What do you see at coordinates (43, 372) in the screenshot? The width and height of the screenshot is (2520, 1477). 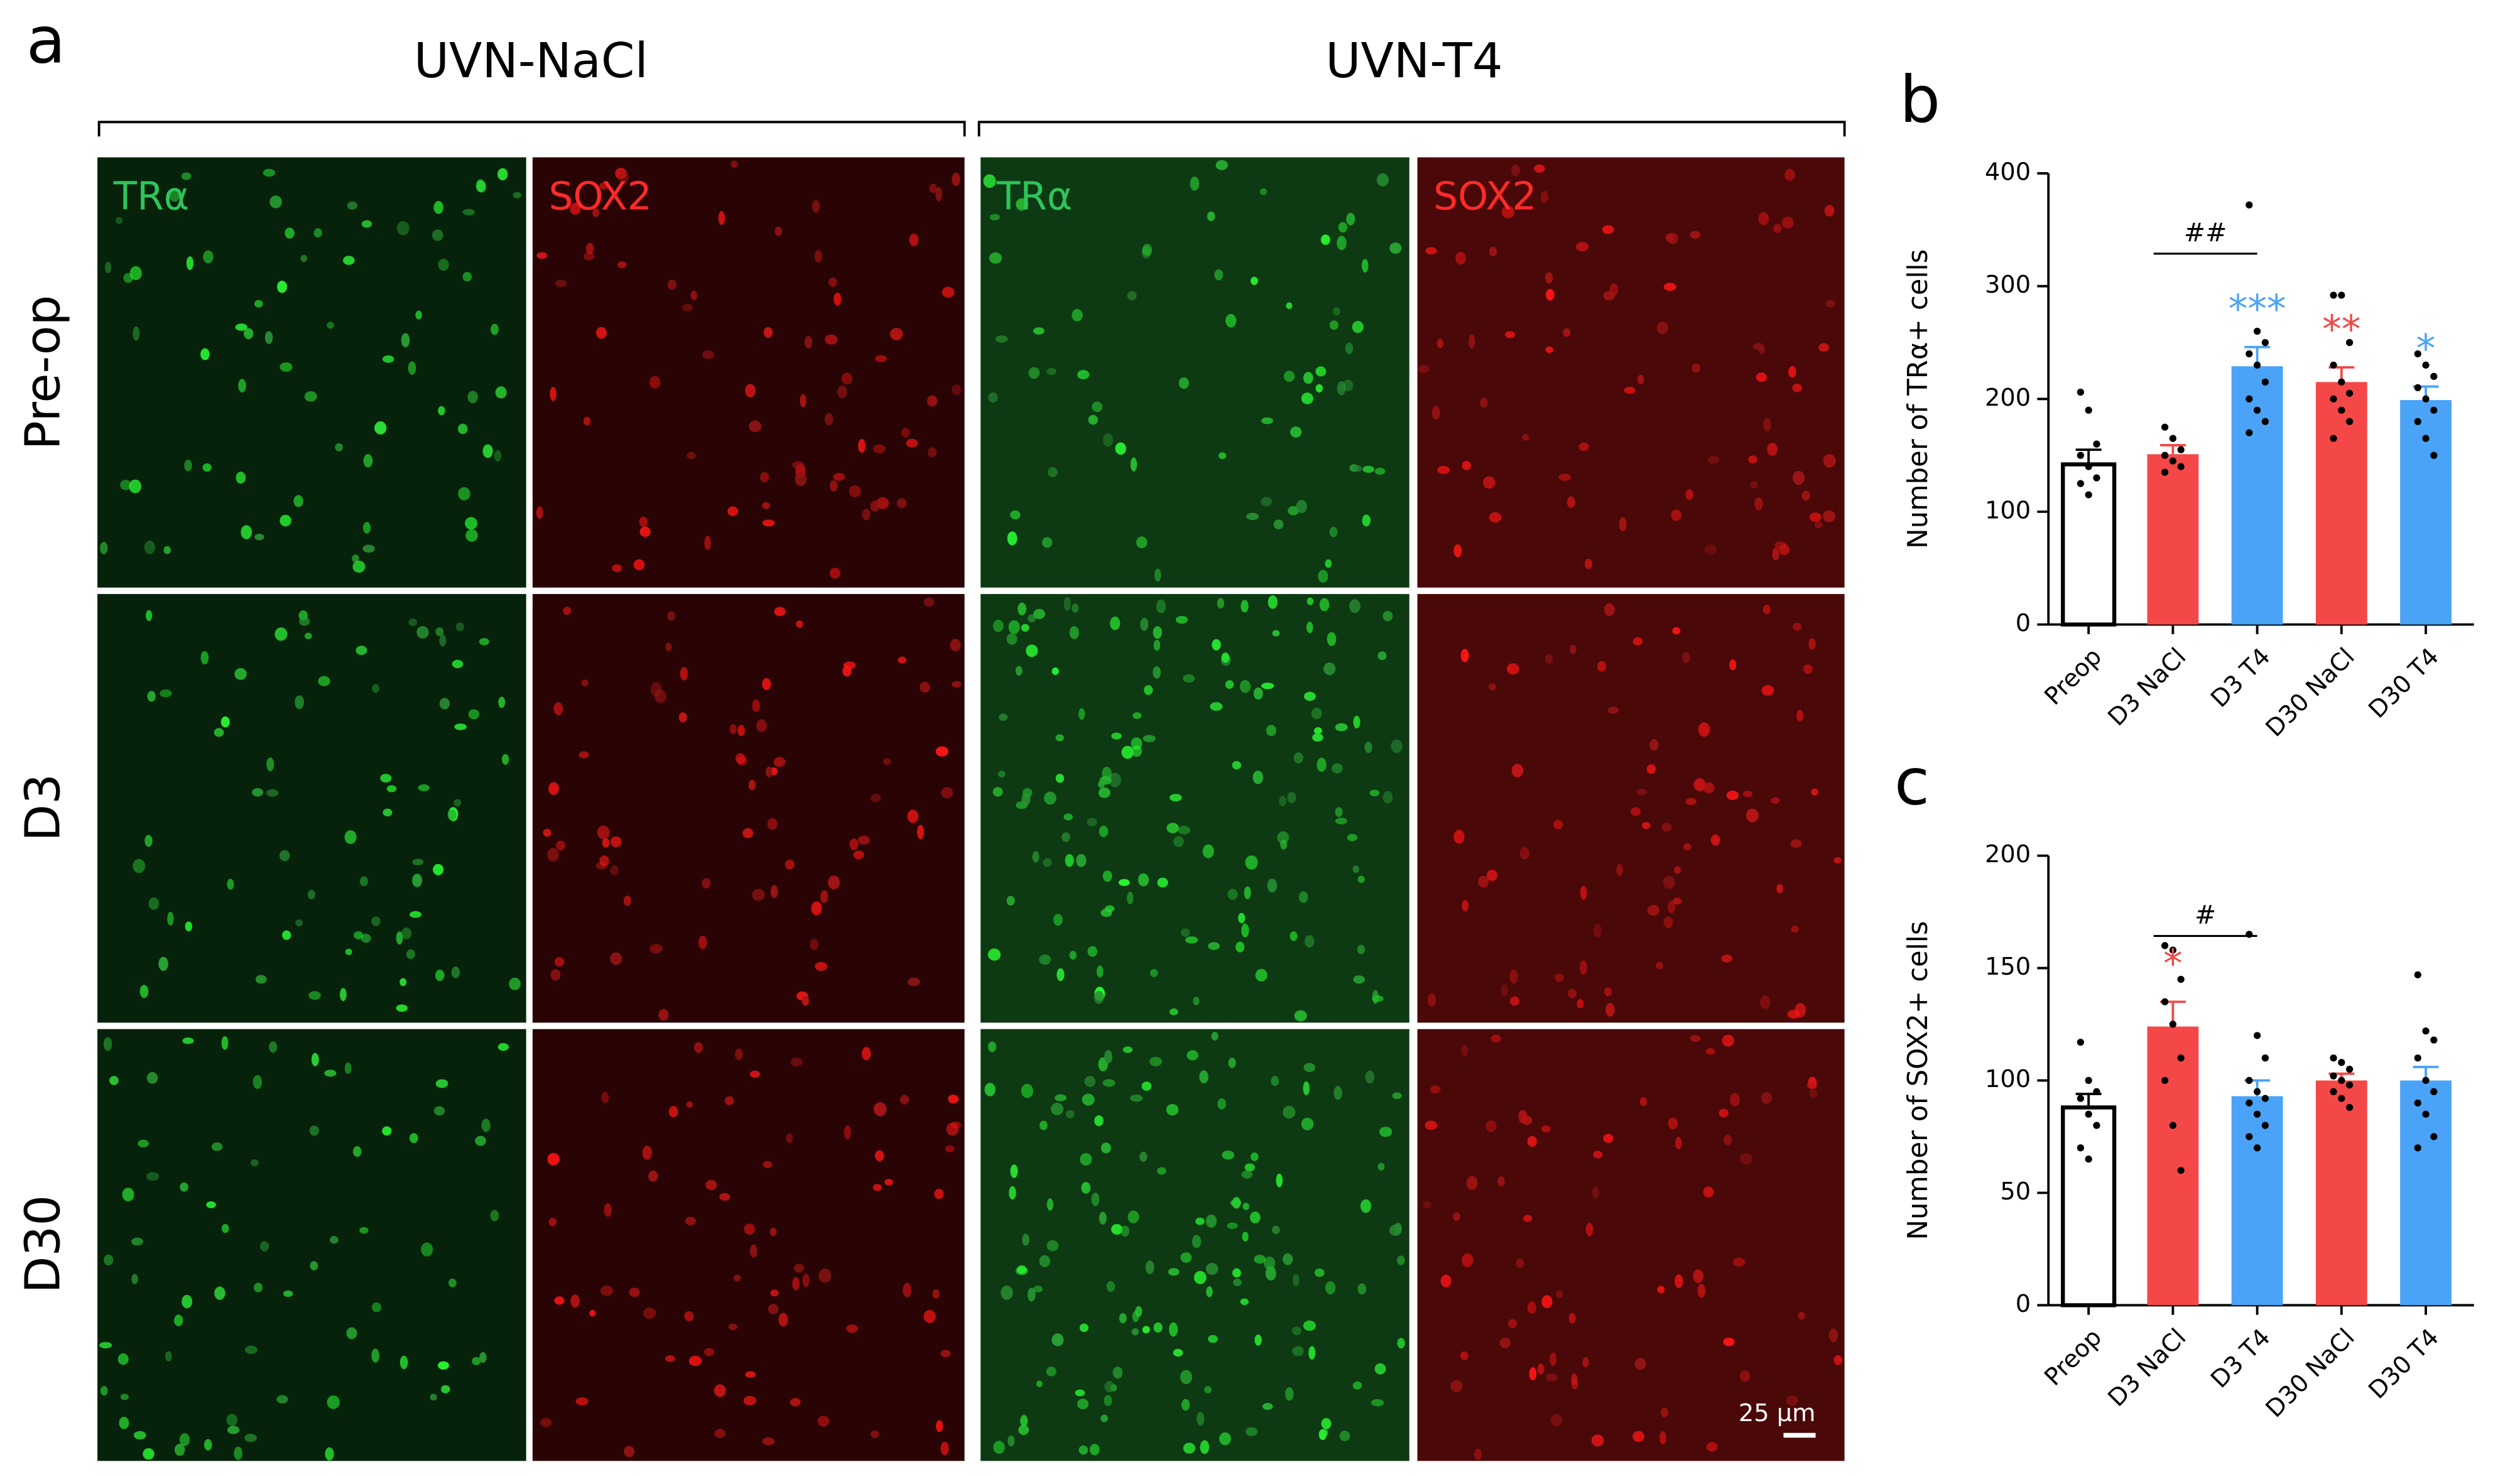 I see `row-label: Pre-op` at bounding box center [43, 372].